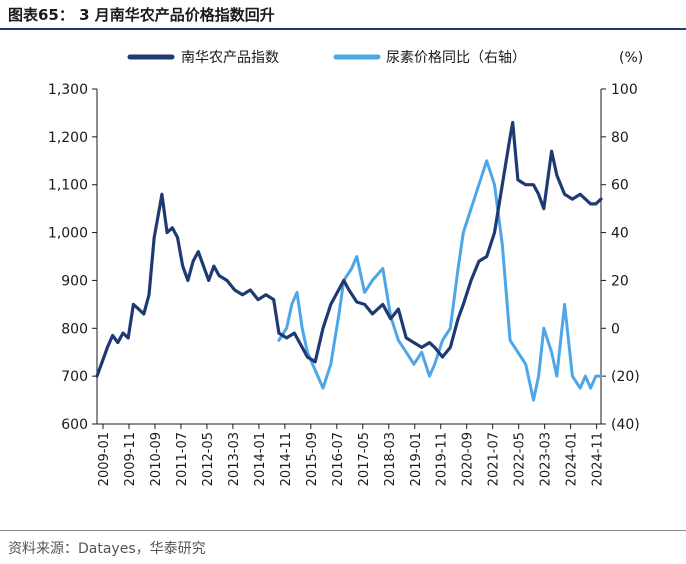 The height and width of the screenshot is (564, 686). I want to click on right-tick-label: 0, so click(615, 329).